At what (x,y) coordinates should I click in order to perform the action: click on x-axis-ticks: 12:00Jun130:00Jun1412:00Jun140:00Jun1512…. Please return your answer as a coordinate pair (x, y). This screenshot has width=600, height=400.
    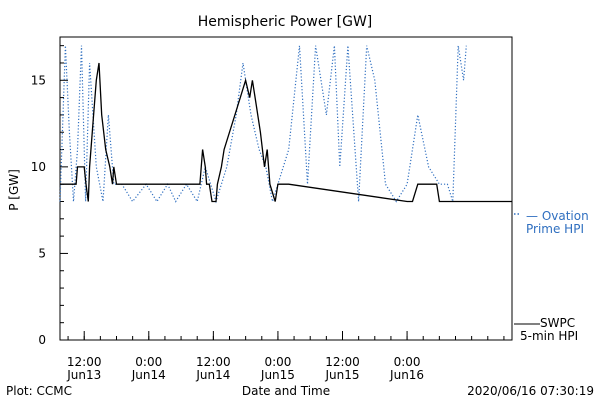
    Looking at the image, I should click on (285, 356).